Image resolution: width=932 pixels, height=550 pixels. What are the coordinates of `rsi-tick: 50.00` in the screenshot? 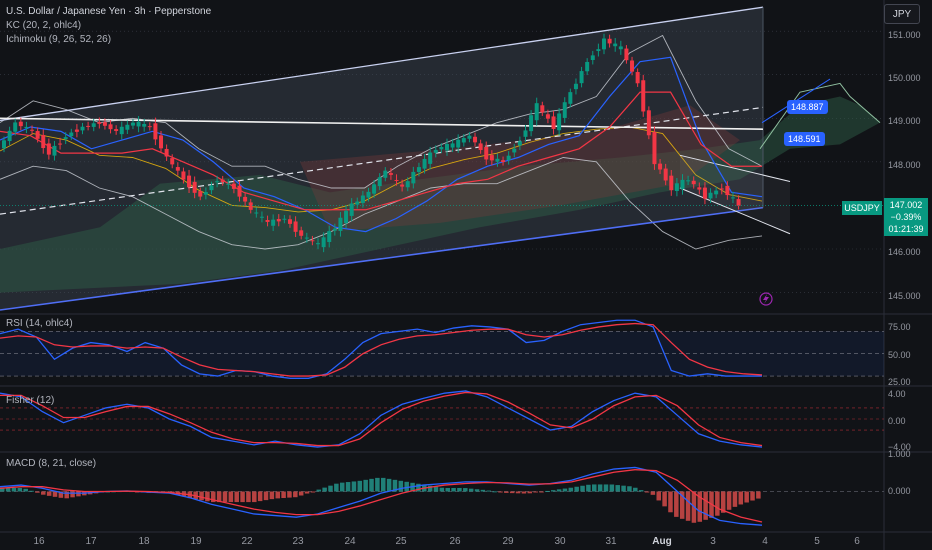 It's located at (899, 355).